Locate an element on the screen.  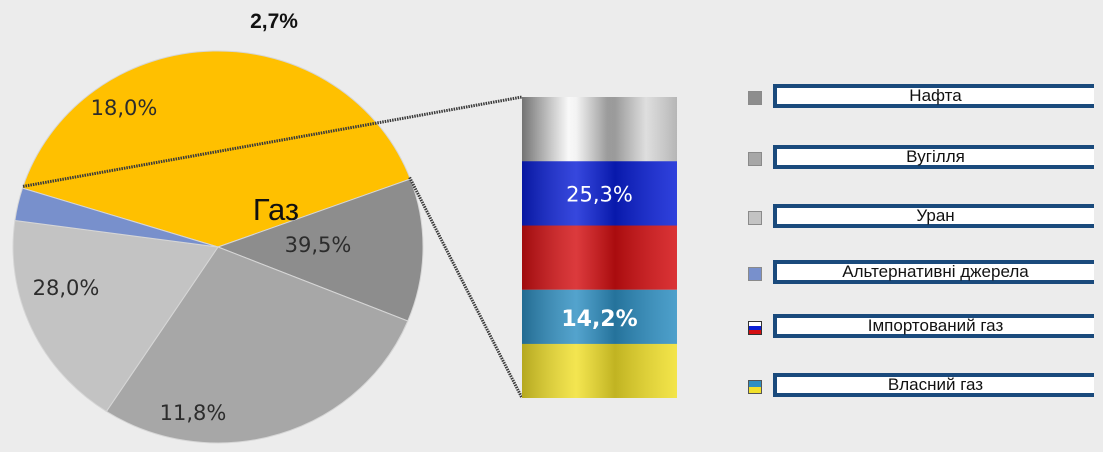
flag-shine is located at coordinates (599, 247).